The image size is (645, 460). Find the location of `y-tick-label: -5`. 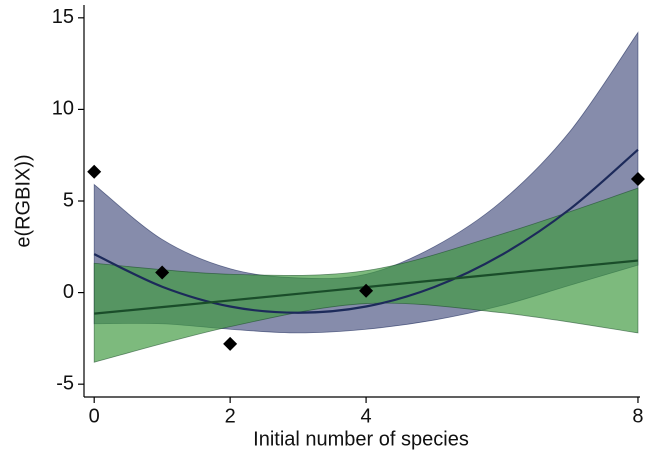

y-tick-label: -5 is located at coordinates (65, 383).